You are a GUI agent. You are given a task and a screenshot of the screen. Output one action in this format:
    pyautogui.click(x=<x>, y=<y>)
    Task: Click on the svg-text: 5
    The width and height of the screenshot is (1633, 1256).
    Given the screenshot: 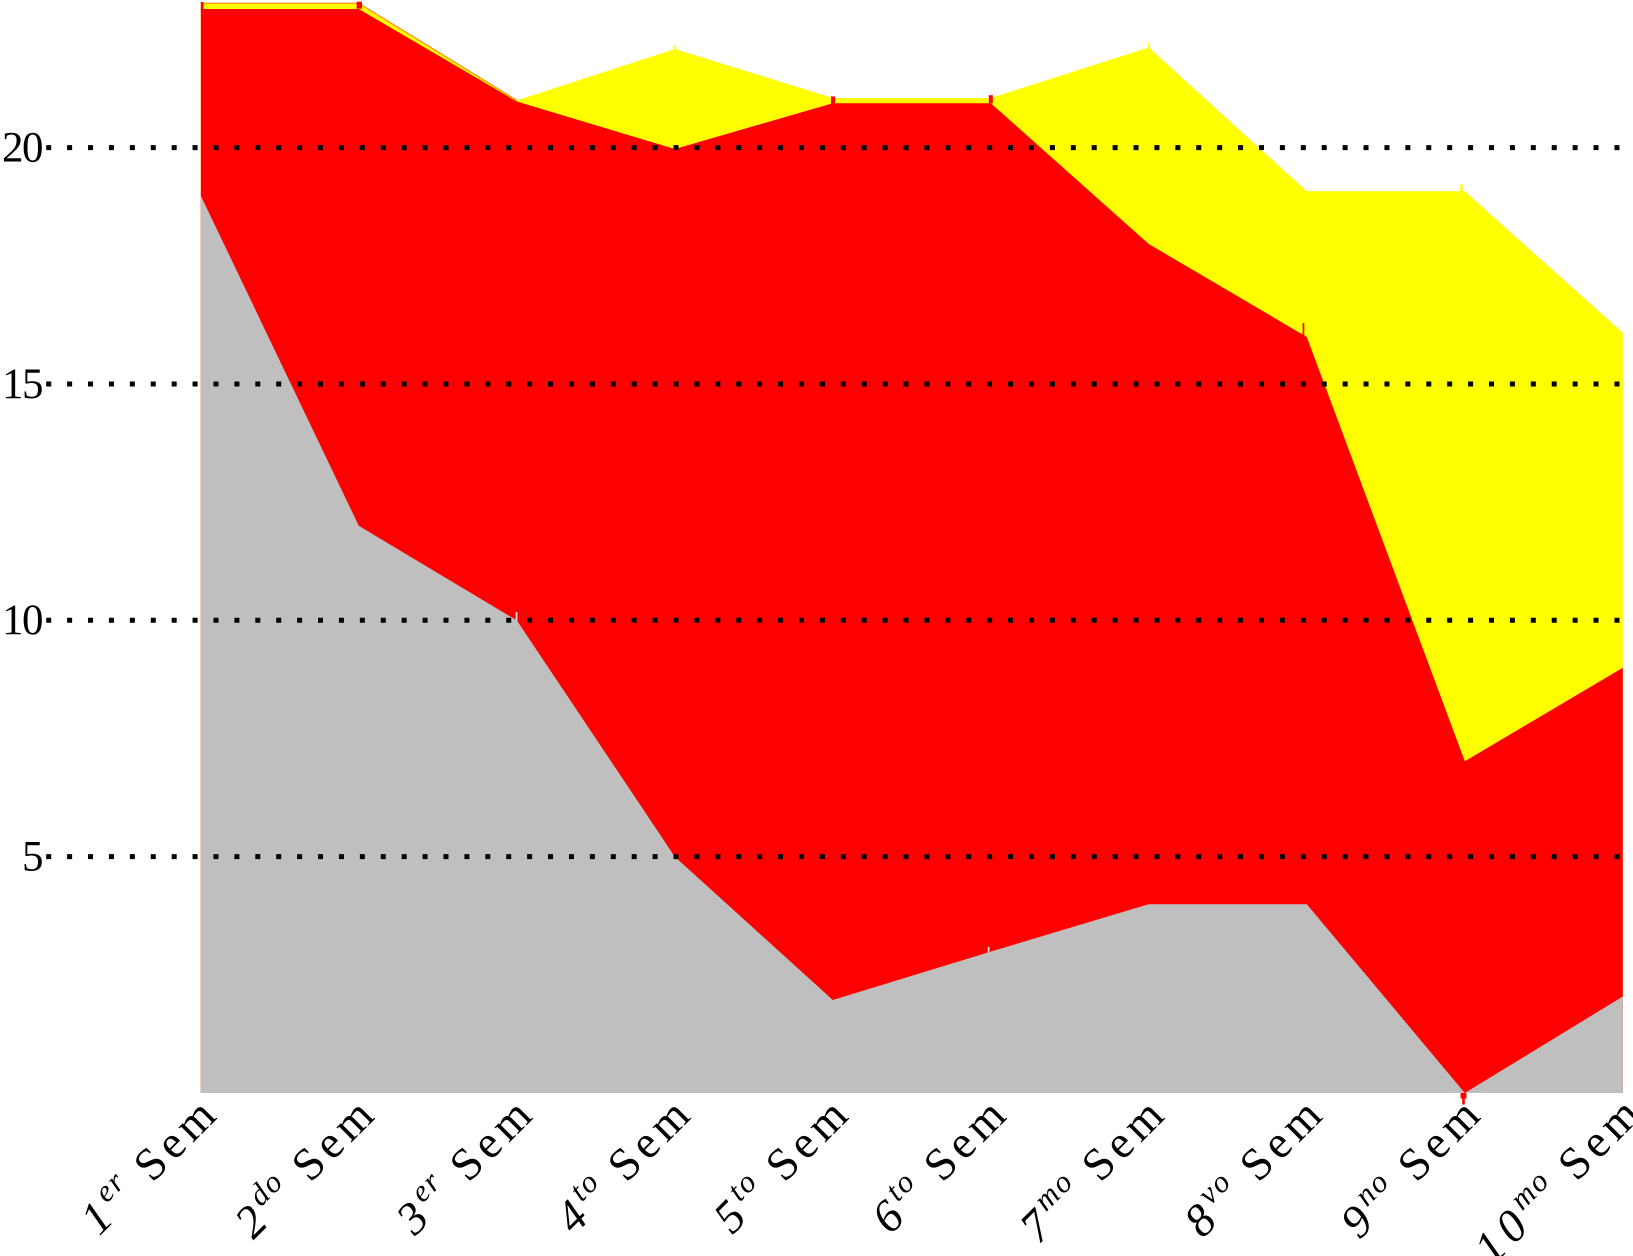 What is the action you would take?
    pyautogui.click(x=32, y=857)
    